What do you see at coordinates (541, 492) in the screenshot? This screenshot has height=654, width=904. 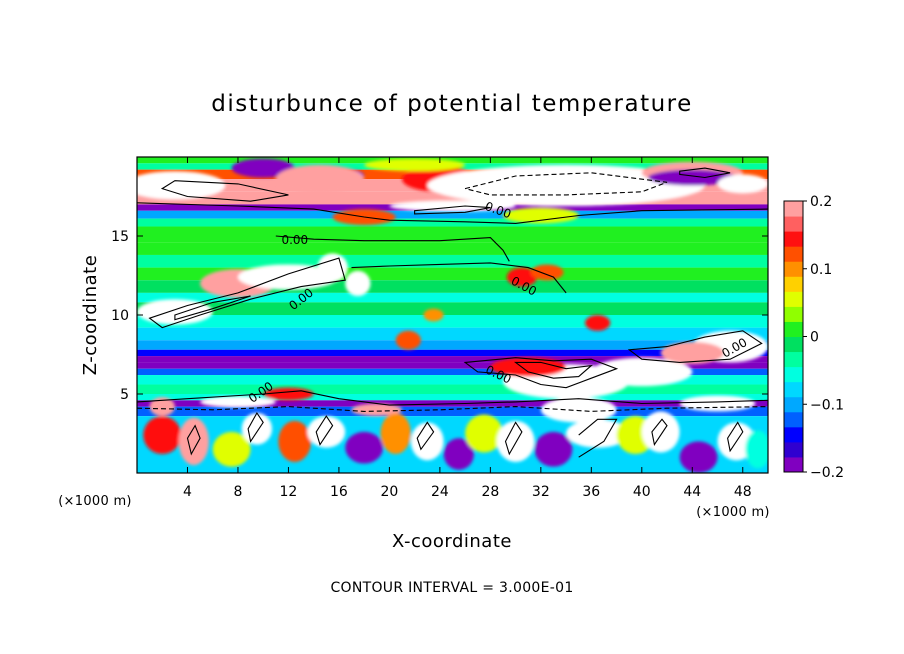 I see `x-tick-label: 32` at bounding box center [541, 492].